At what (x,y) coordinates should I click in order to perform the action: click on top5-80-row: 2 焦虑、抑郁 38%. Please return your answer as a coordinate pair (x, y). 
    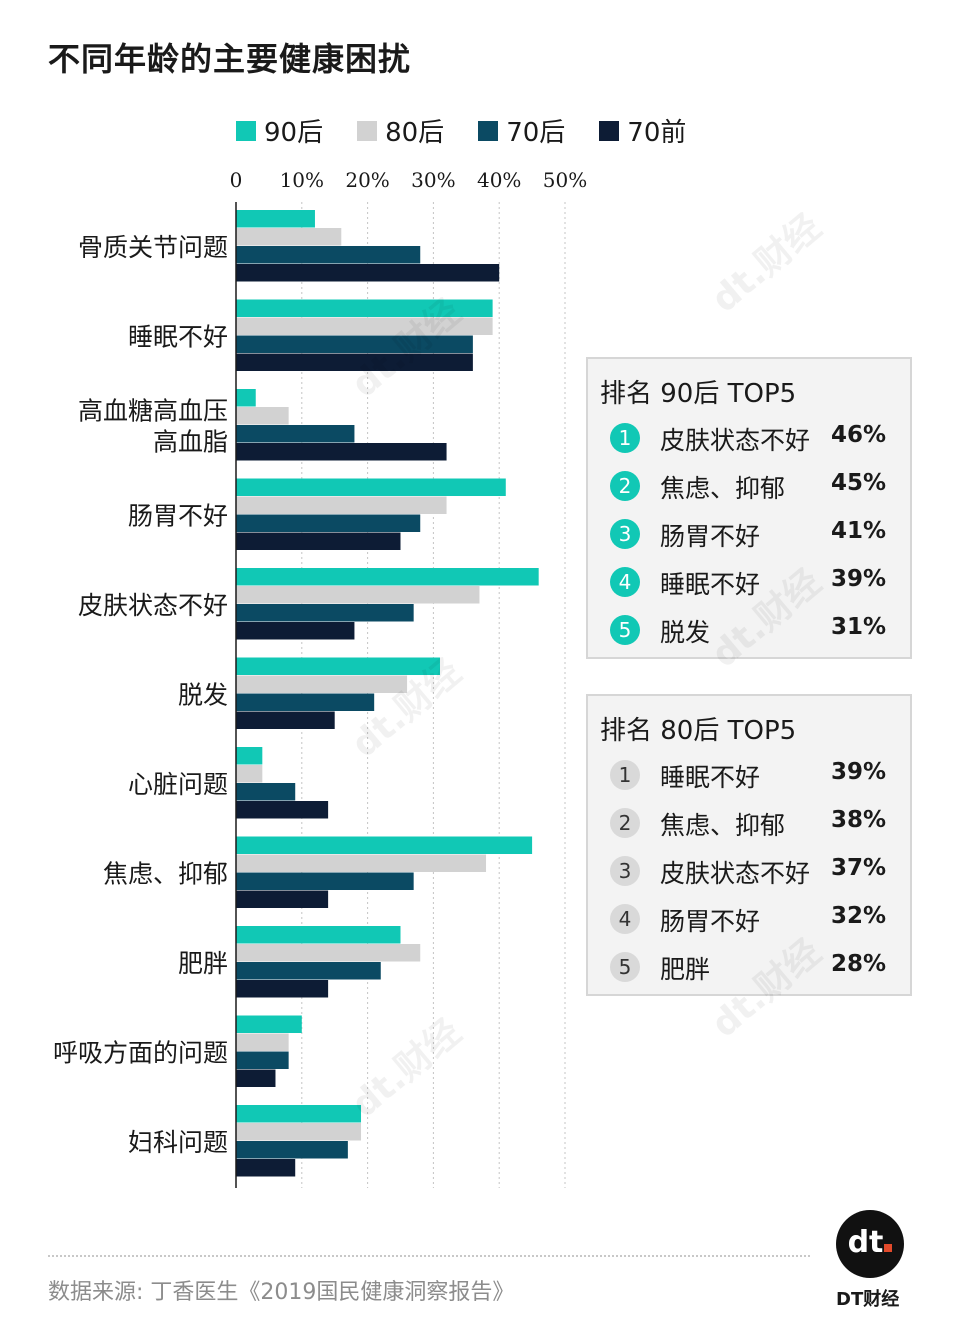
    Looking at the image, I should click on (749, 824).